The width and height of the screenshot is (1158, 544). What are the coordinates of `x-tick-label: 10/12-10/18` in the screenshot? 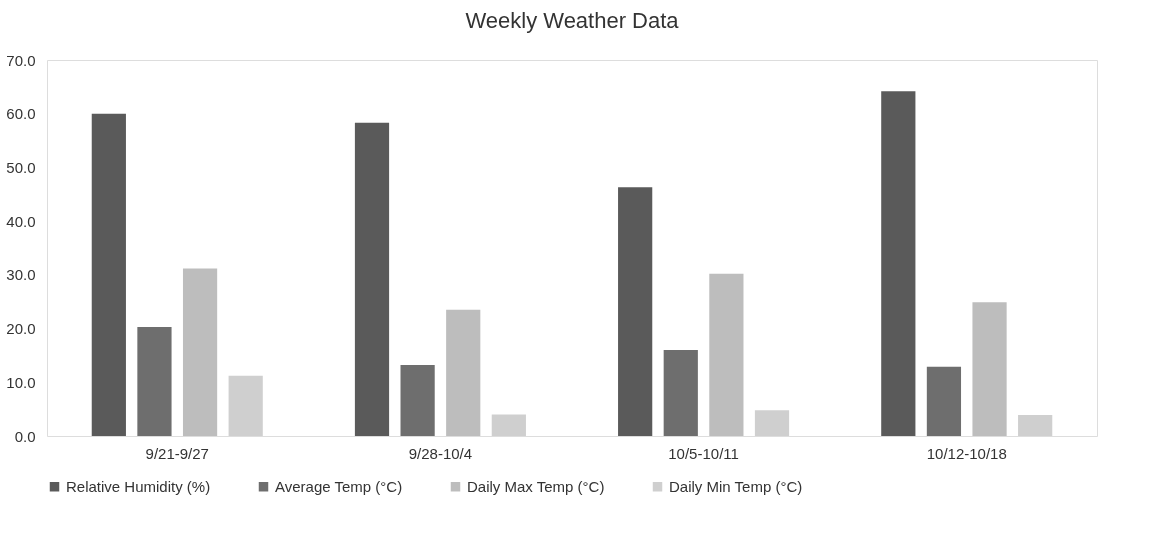 It's located at (966, 453).